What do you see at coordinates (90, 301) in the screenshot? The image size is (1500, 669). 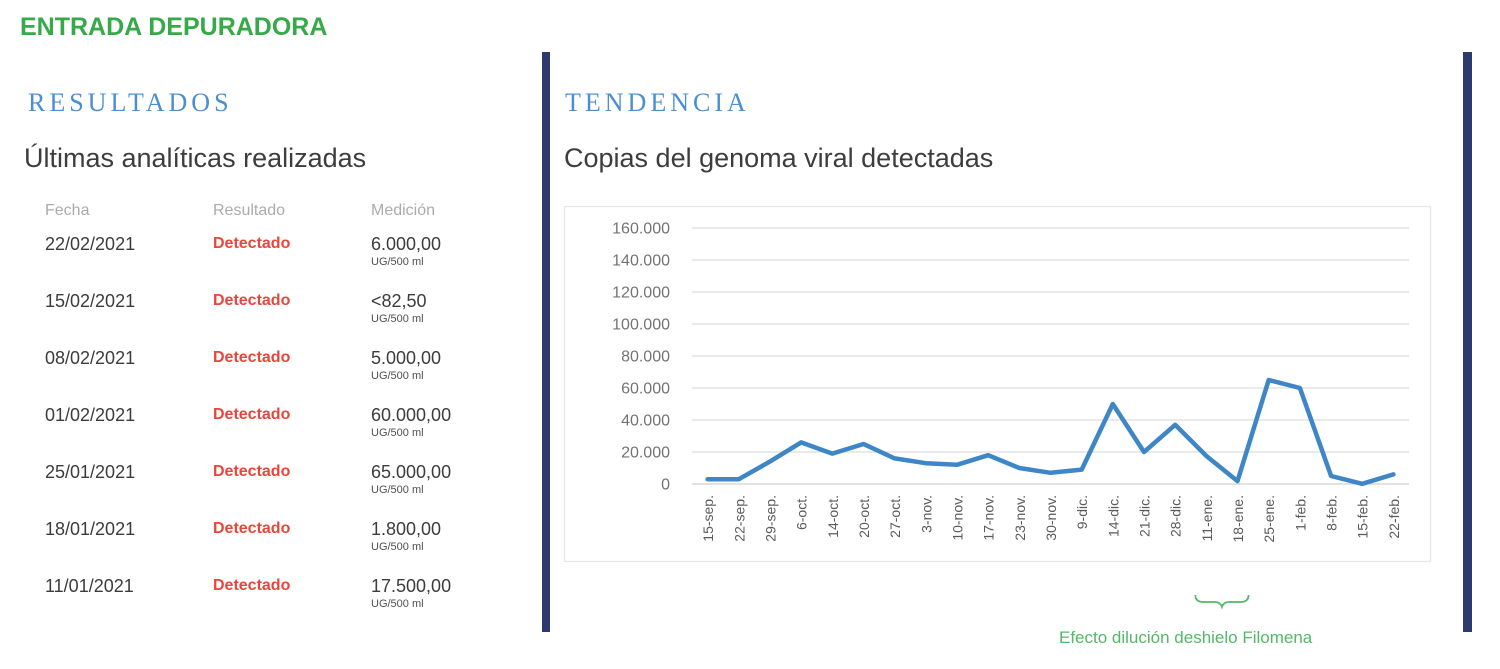 I see `row-date: 15/02/2021` at bounding box center [90, 301].